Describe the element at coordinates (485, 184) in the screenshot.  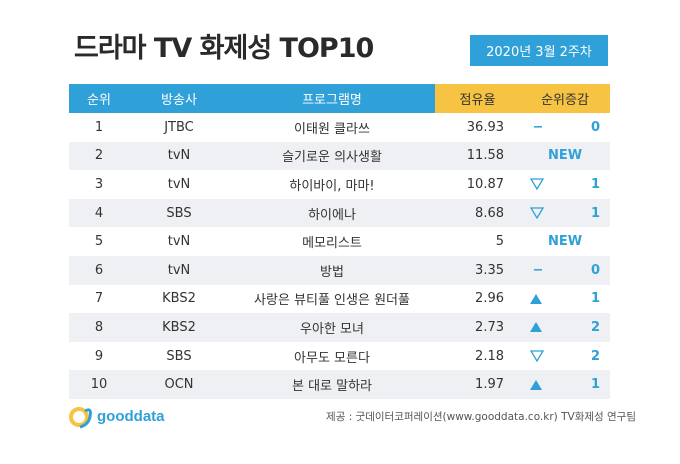
I see `share-cell: 10.87` at that location.